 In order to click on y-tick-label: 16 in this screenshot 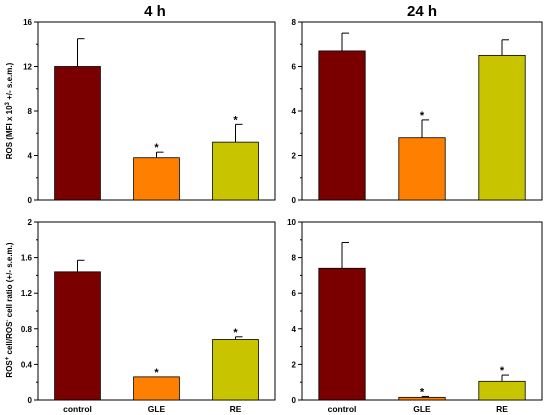, I will do `click(27, 22)`.